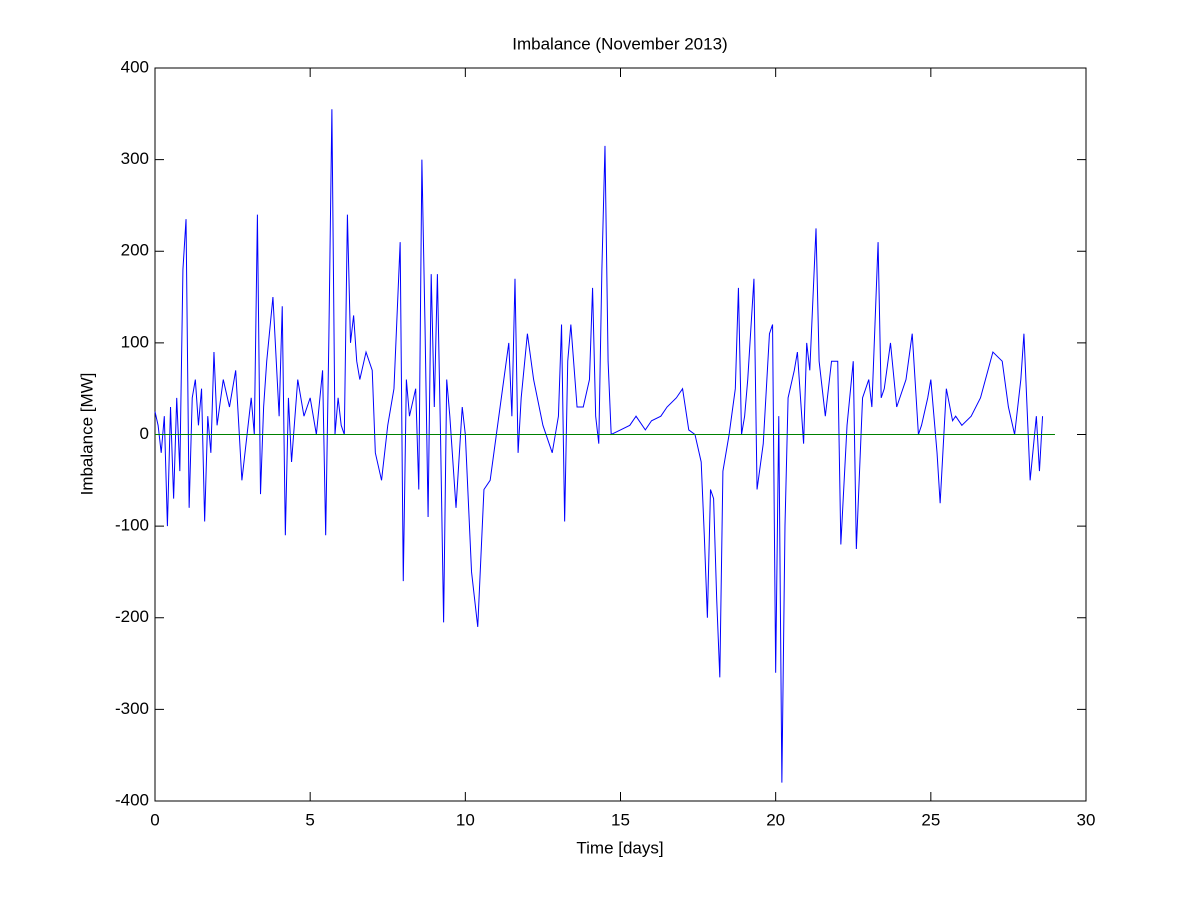 Image resolution: width=1201 pixels, height=901 pixels. I want to click on y-tick-label: -100, so click(132, 525).